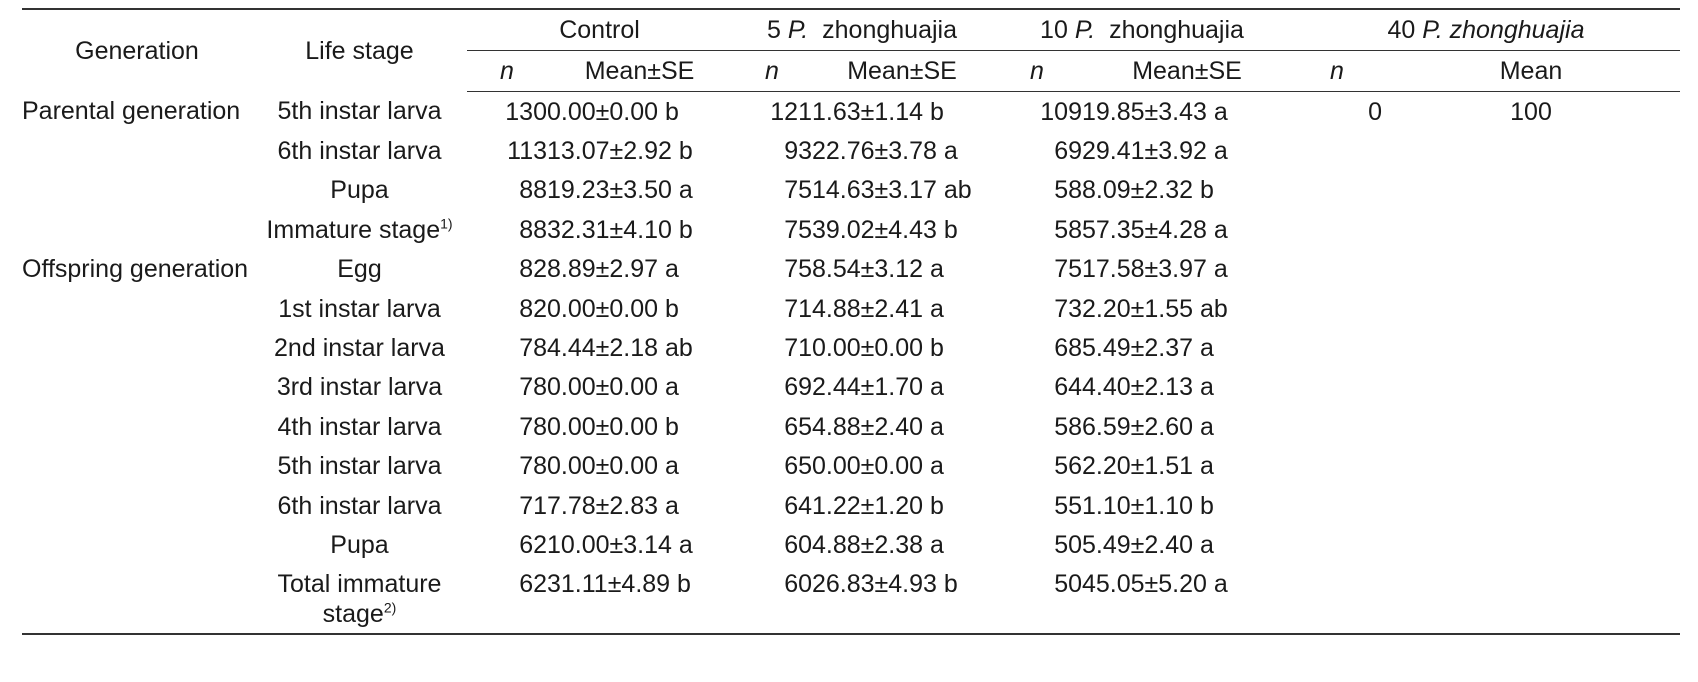 This screenshot has height=682, width=1698. Describe the element at coordinates (137, 50) in the screenshot. I see `col-header-generation: Generation` at that location.